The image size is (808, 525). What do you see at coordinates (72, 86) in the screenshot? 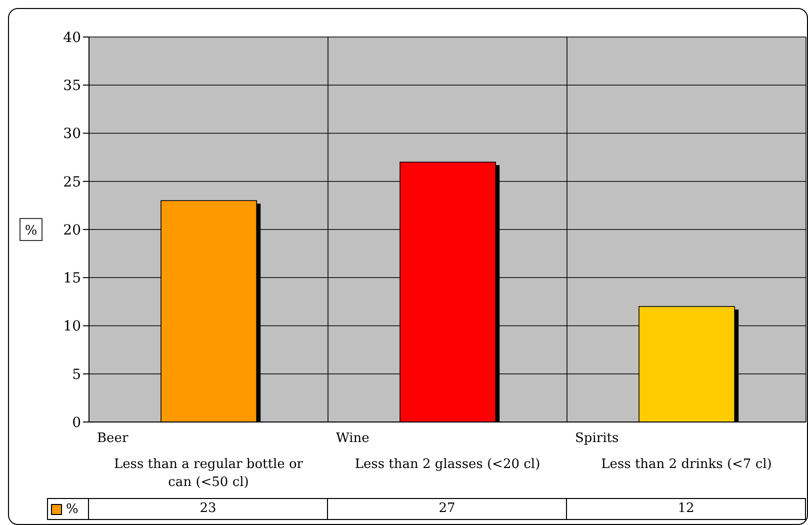
I see `y-tick-label: 35` at bounding box center [72, 86].